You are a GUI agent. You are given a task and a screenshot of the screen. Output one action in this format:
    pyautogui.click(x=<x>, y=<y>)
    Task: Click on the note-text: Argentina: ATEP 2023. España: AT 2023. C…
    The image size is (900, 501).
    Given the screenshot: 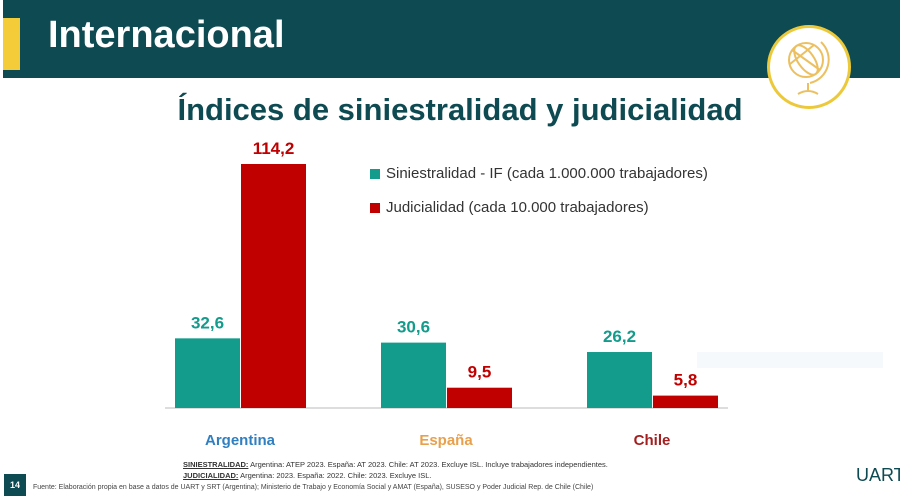 What is the action you would take?
    pyautogui.click(x=428, y=464)
    